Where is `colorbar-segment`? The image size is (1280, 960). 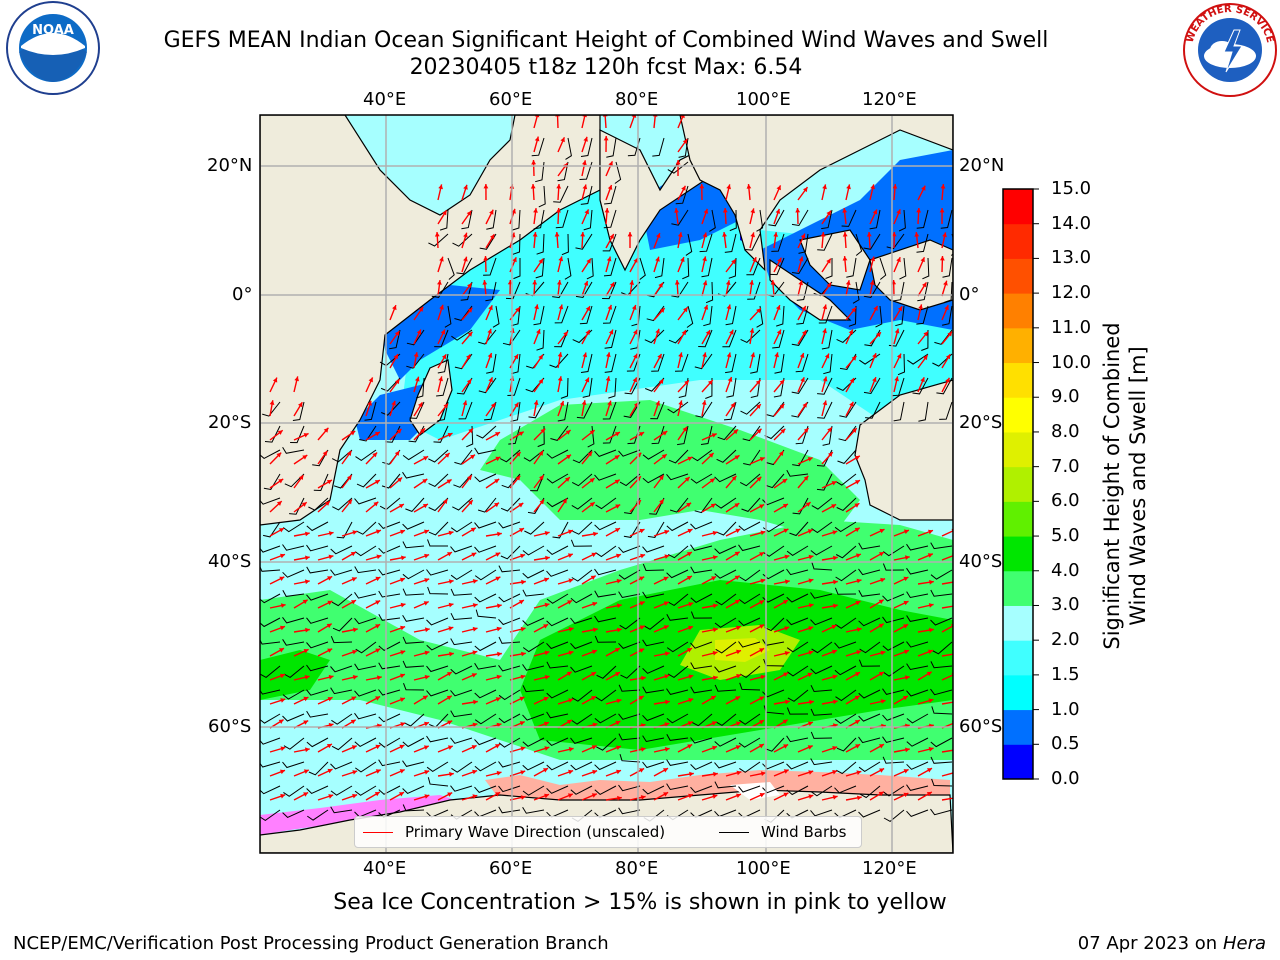
colorbar-segment is located at coordinates (1018, 276).